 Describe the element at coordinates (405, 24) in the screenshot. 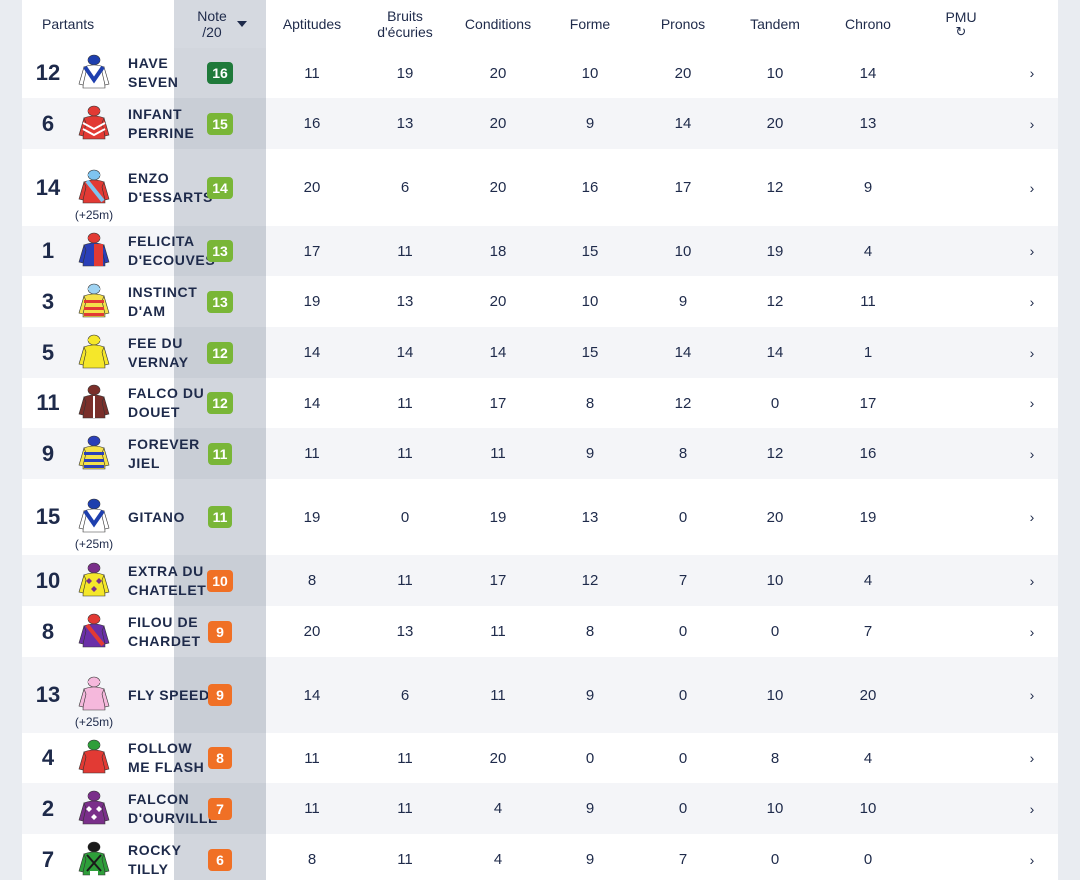

I see `header-bruits: Bruits d'écuries` at that location.